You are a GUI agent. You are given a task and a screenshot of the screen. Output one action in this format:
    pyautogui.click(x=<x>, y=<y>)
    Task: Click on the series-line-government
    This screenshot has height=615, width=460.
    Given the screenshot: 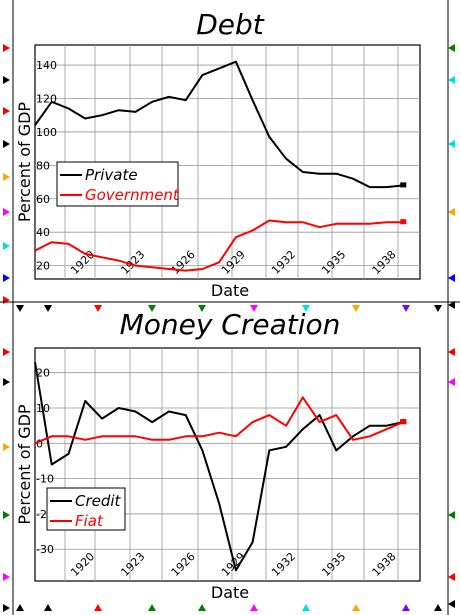 What is the action you would take?
    pyautogui.click(x=219, y=245)
    